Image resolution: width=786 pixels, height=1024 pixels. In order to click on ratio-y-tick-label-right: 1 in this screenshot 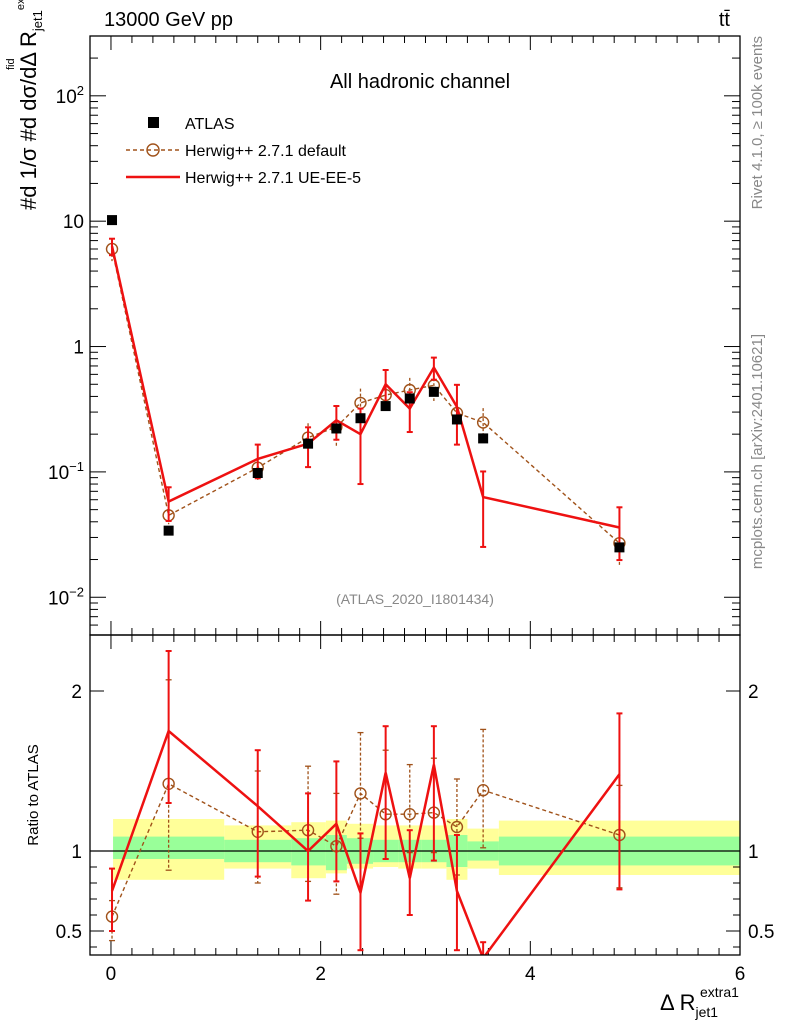, I will do `click(753, 852)`.